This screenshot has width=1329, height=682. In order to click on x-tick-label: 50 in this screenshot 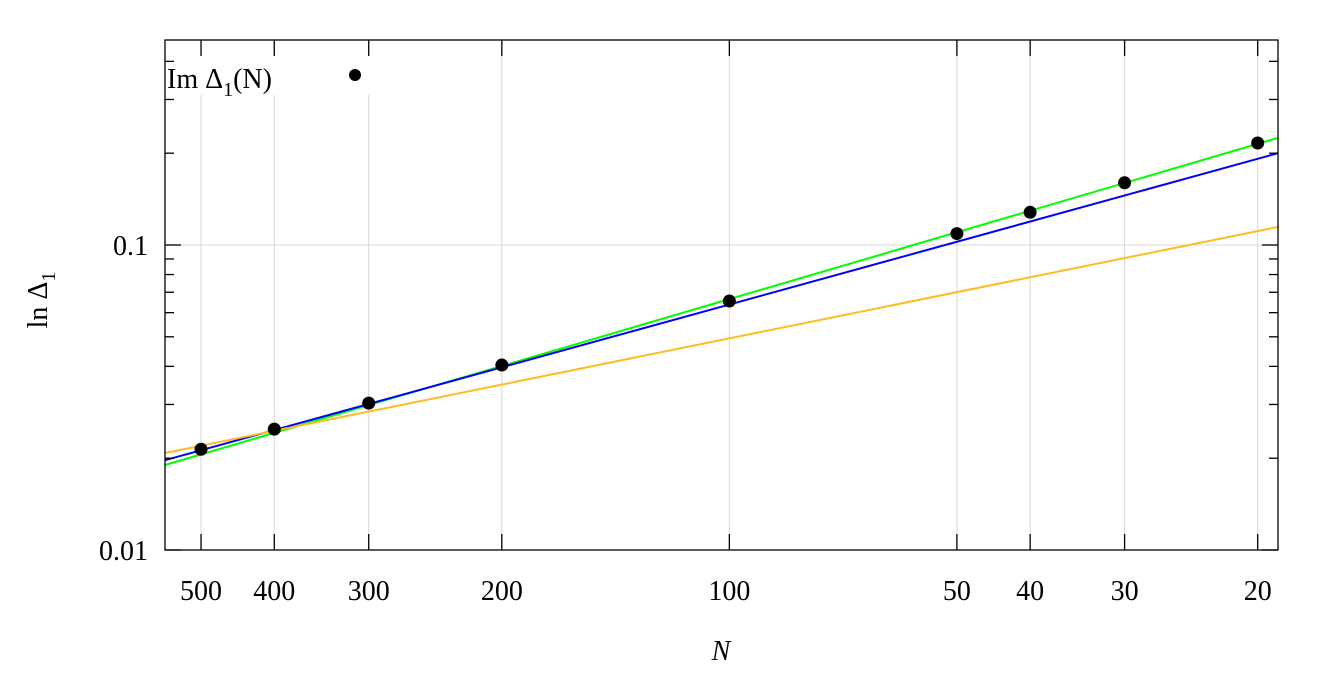, I will do `click(957, 591)`.